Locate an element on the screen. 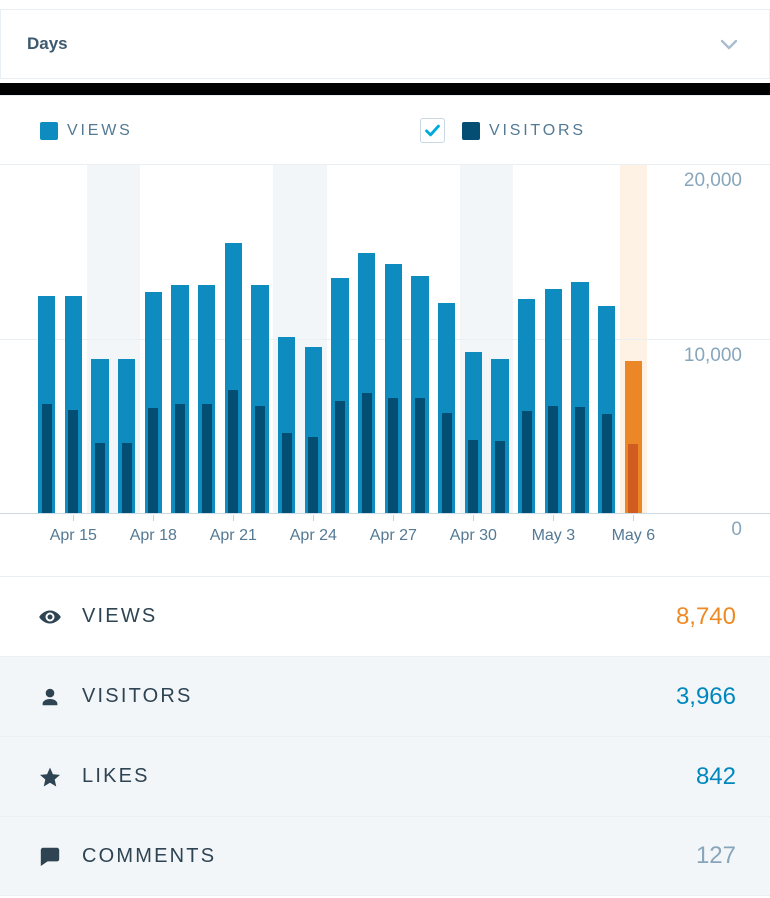  summary-value: 842 is located at coordinates (715, 776).